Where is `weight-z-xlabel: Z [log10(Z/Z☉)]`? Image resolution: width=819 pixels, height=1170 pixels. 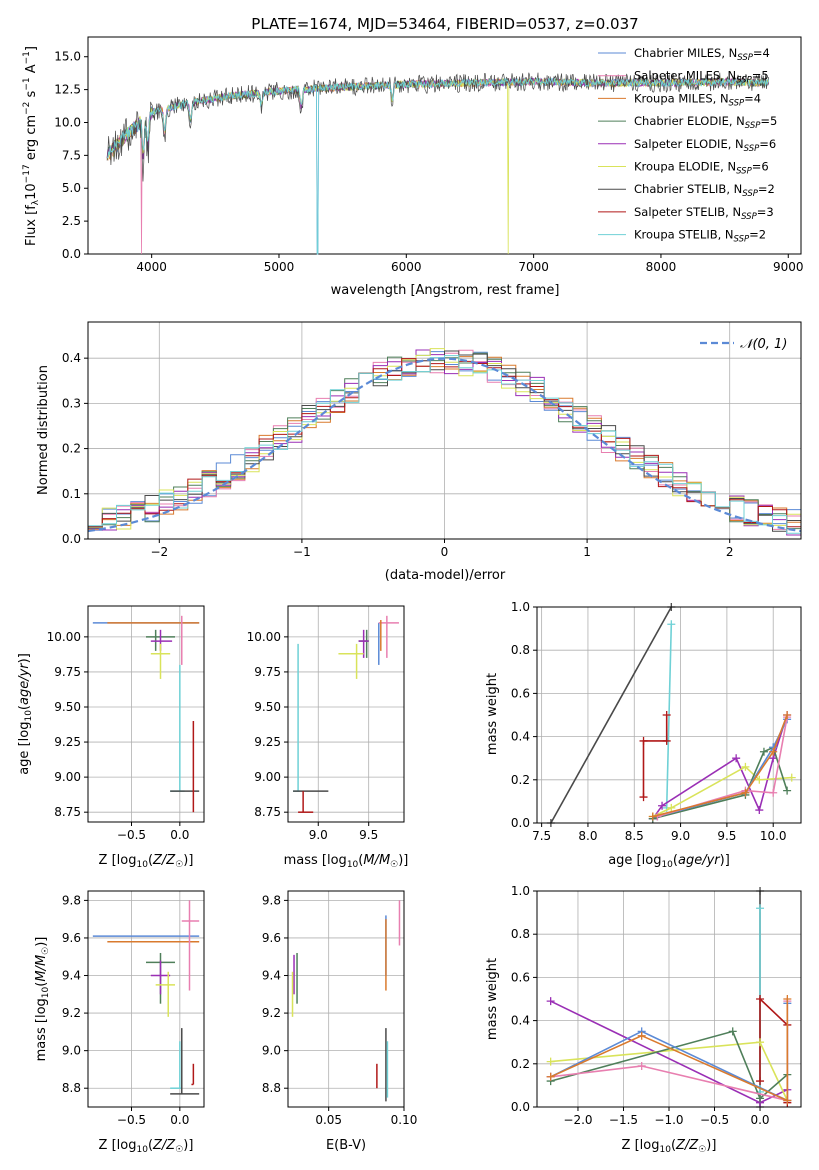
weight-z-xlabel: Z [log10(Z/Z☉)] is located at coordinates (669, 1146).